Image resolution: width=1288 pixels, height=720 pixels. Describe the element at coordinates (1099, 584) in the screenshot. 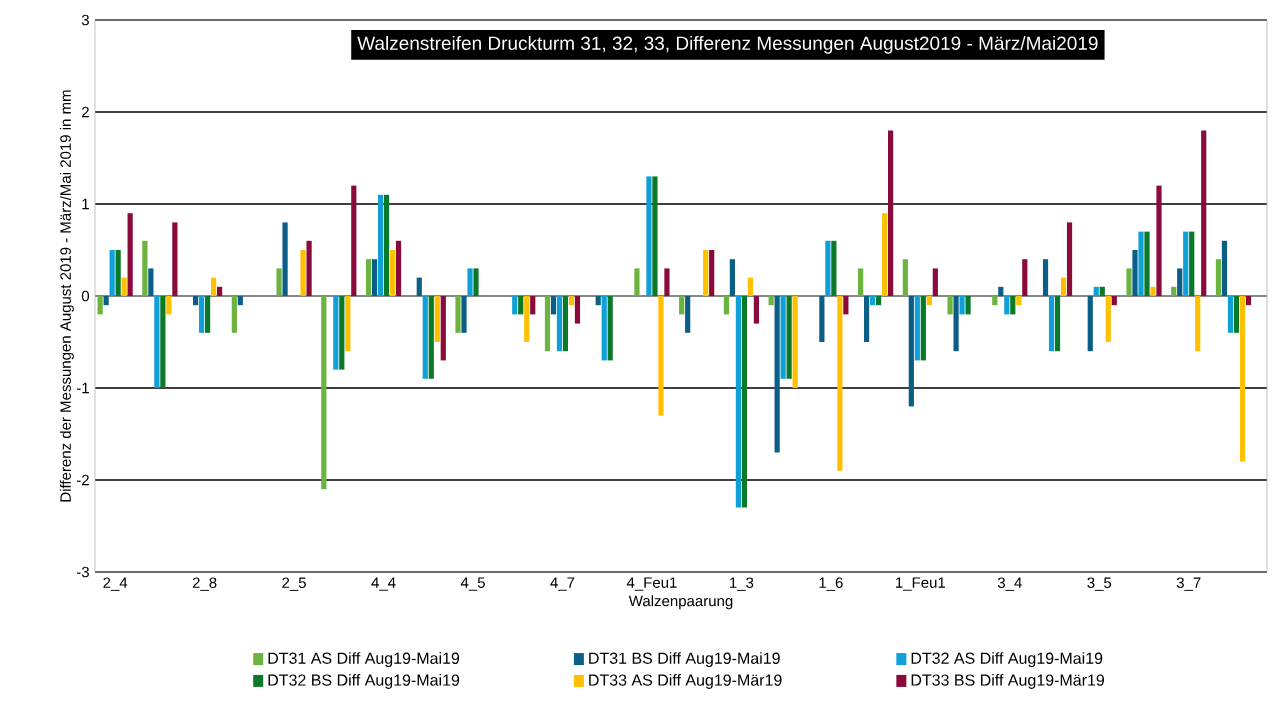

I see `x-tick-label: 3_5` at that location.